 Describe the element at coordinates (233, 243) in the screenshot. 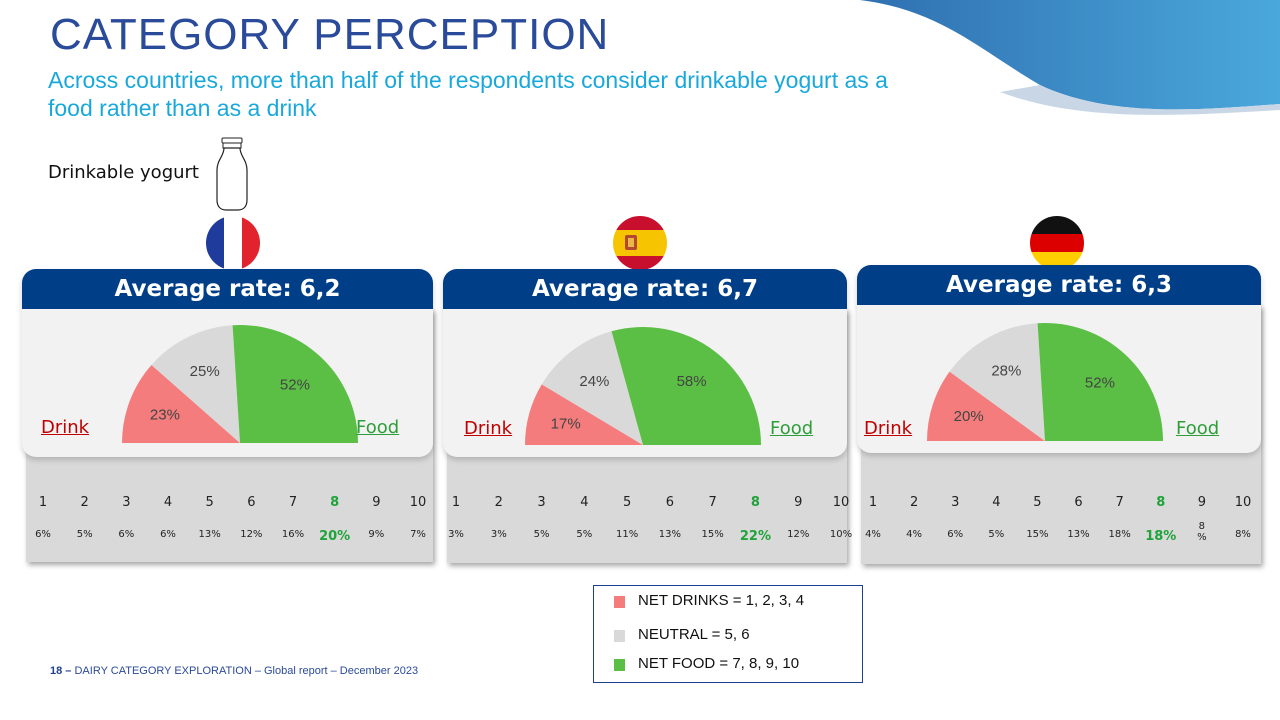

I see `france-flag-icon` at that location.